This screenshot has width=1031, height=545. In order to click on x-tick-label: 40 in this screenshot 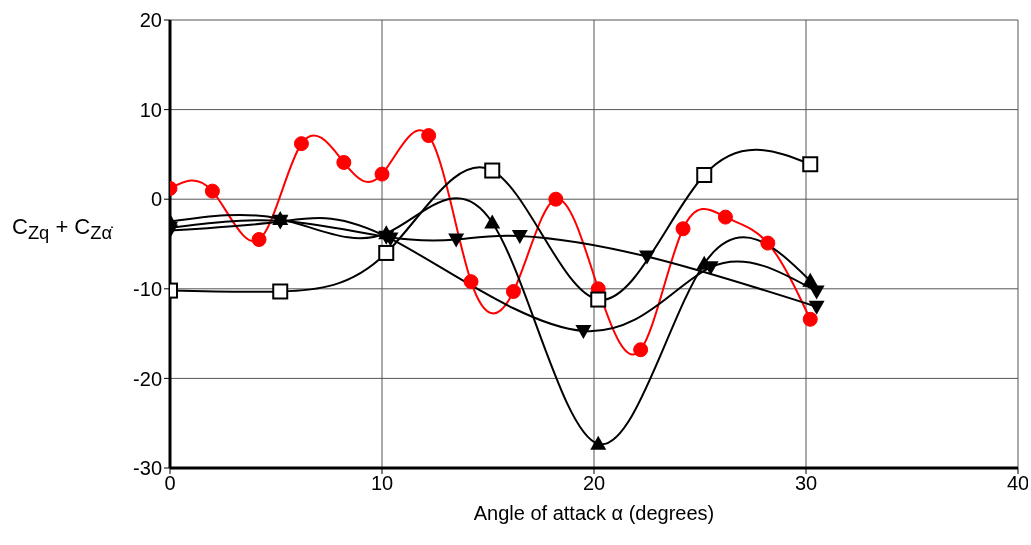, I will do `click(1018, 483)`.